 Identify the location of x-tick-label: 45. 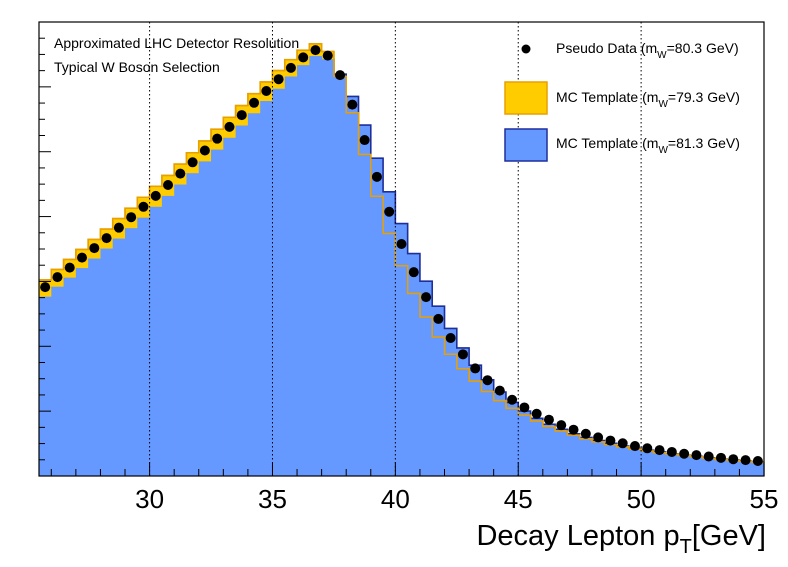
(518, 499).